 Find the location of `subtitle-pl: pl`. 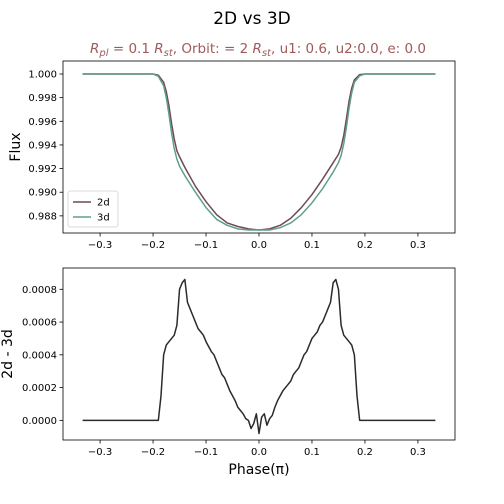

subtitle-pl: pl is located at coordinates (103, 53).